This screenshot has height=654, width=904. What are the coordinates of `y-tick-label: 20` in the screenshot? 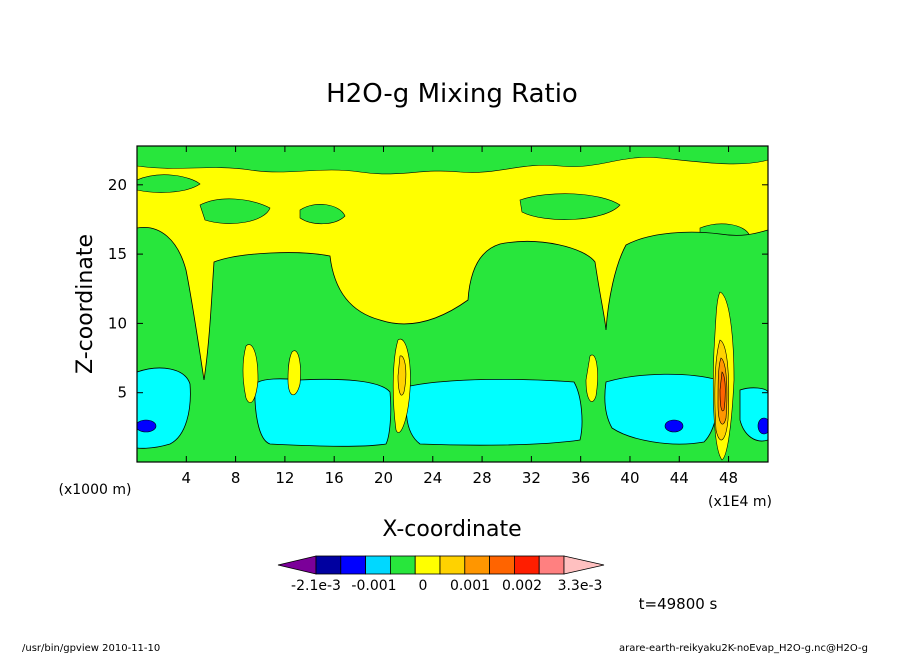 It's located at (117, 185).